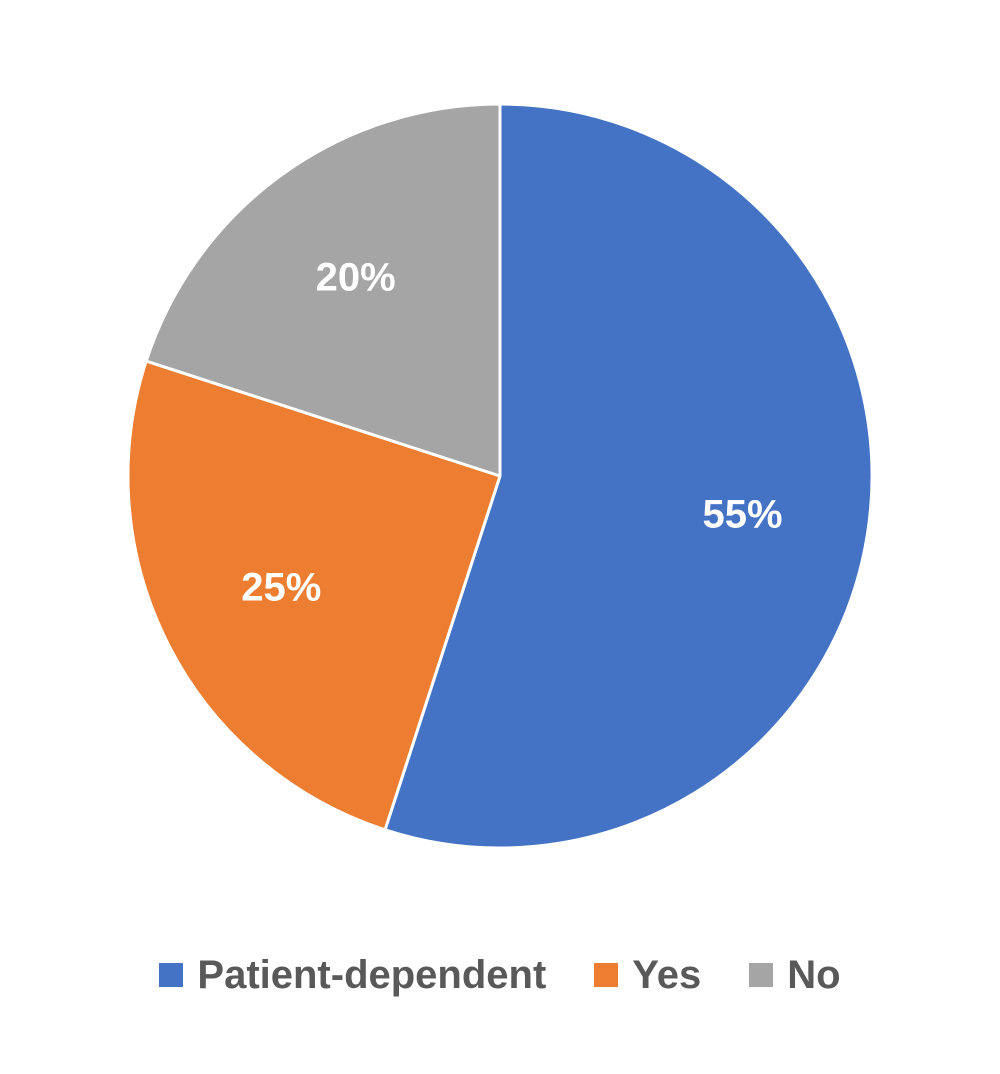  I want to click on chart-legend: Patient-dependent Yes No, so click(500, 975).